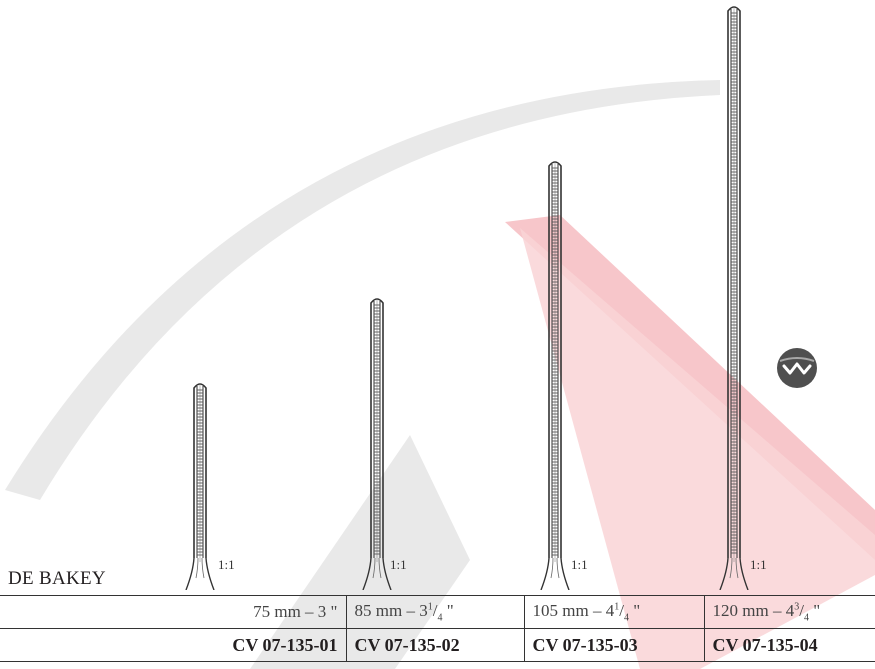 This screenshot has height=669, width=875. Describe the element at coordinates (797, 368) in the screenshot. I see `wave-logo-icon` at that location.